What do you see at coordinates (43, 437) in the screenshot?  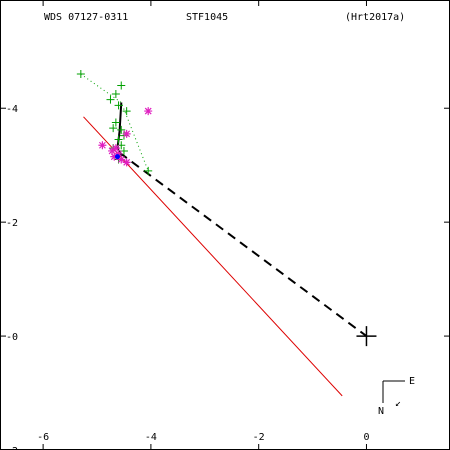 I see `x-tick-label: -6` at bounding box center [43, 437].